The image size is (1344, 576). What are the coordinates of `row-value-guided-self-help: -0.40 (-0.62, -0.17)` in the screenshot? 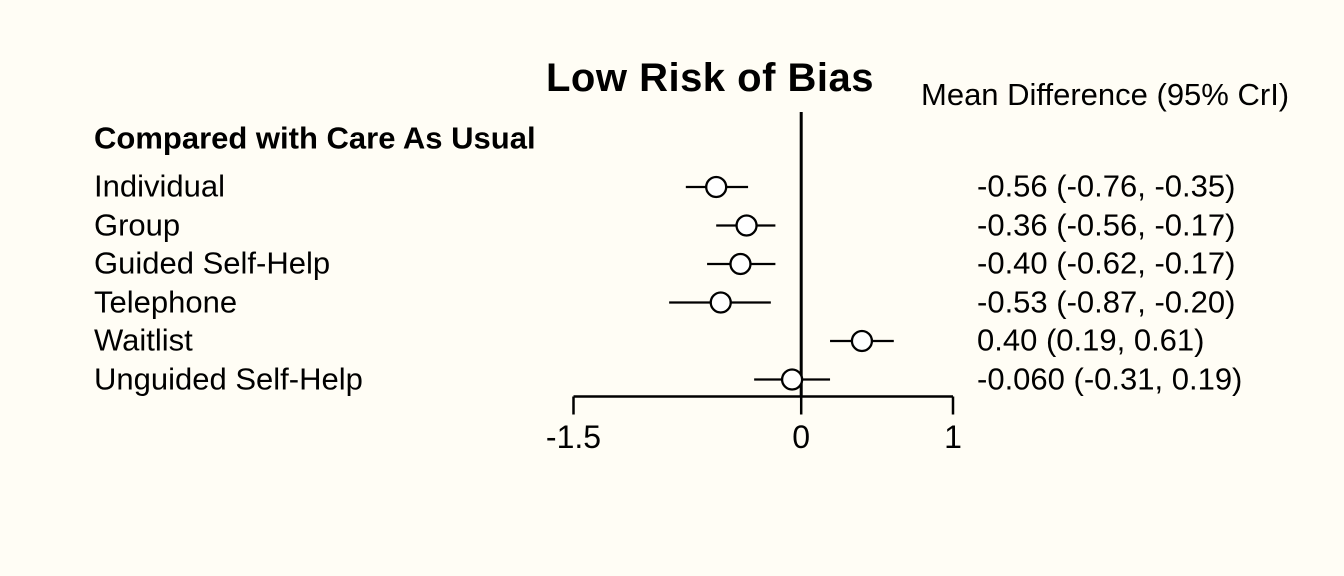 It's located at (1106, 263).